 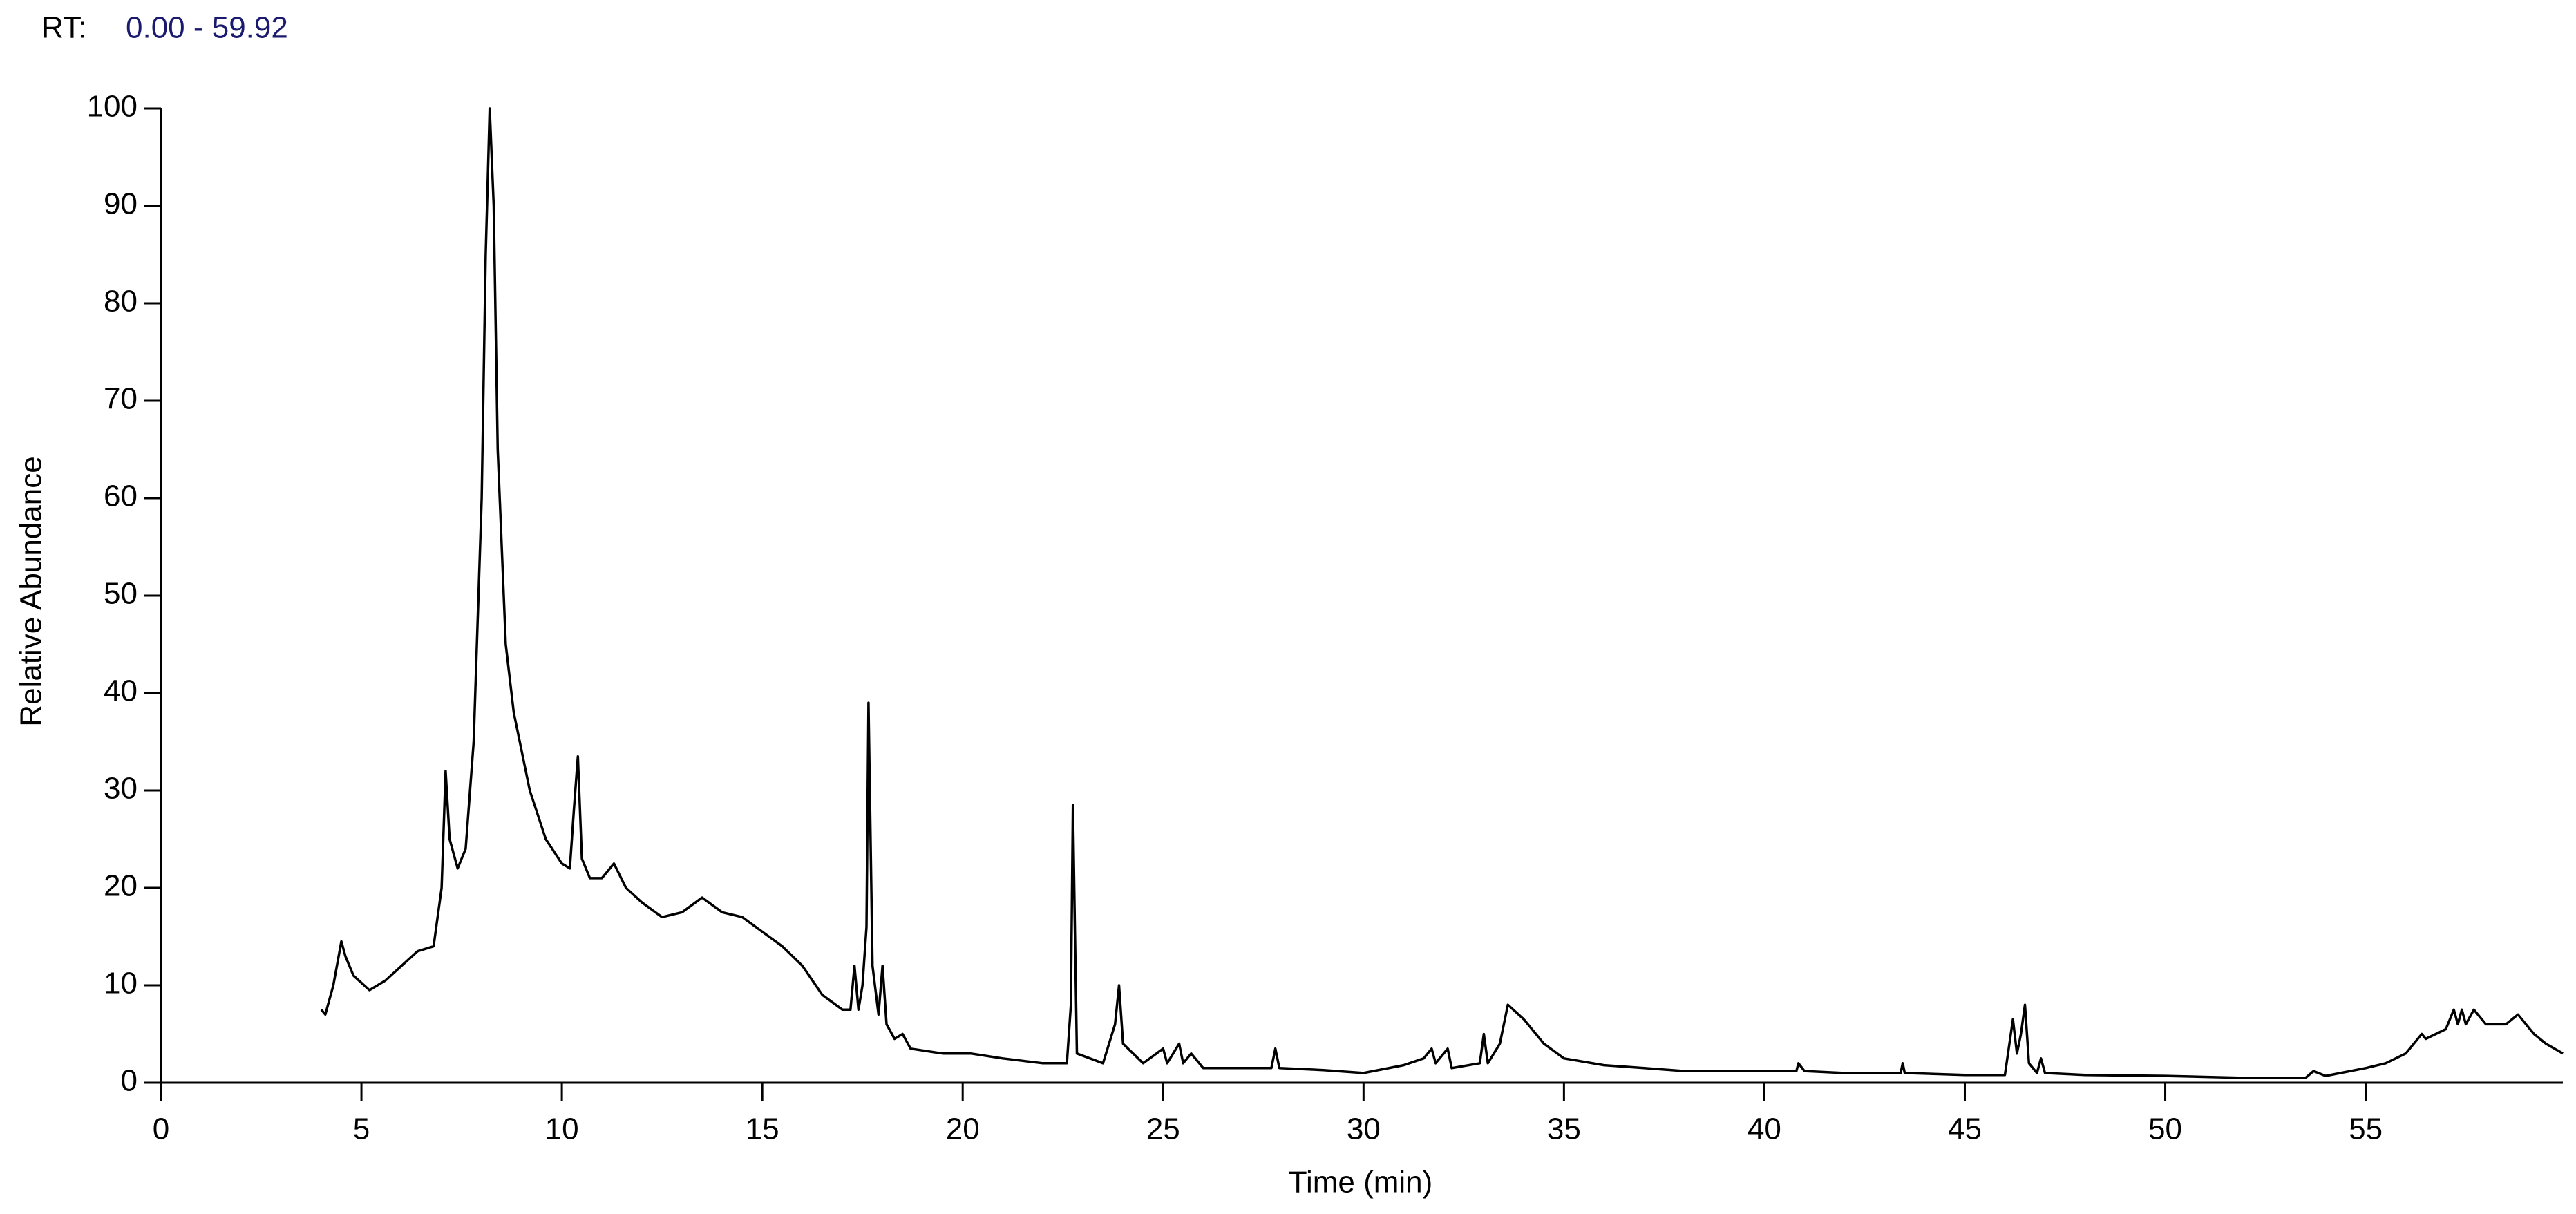 I want to click on y-tick-label: 100, so click(x=112, y=107).